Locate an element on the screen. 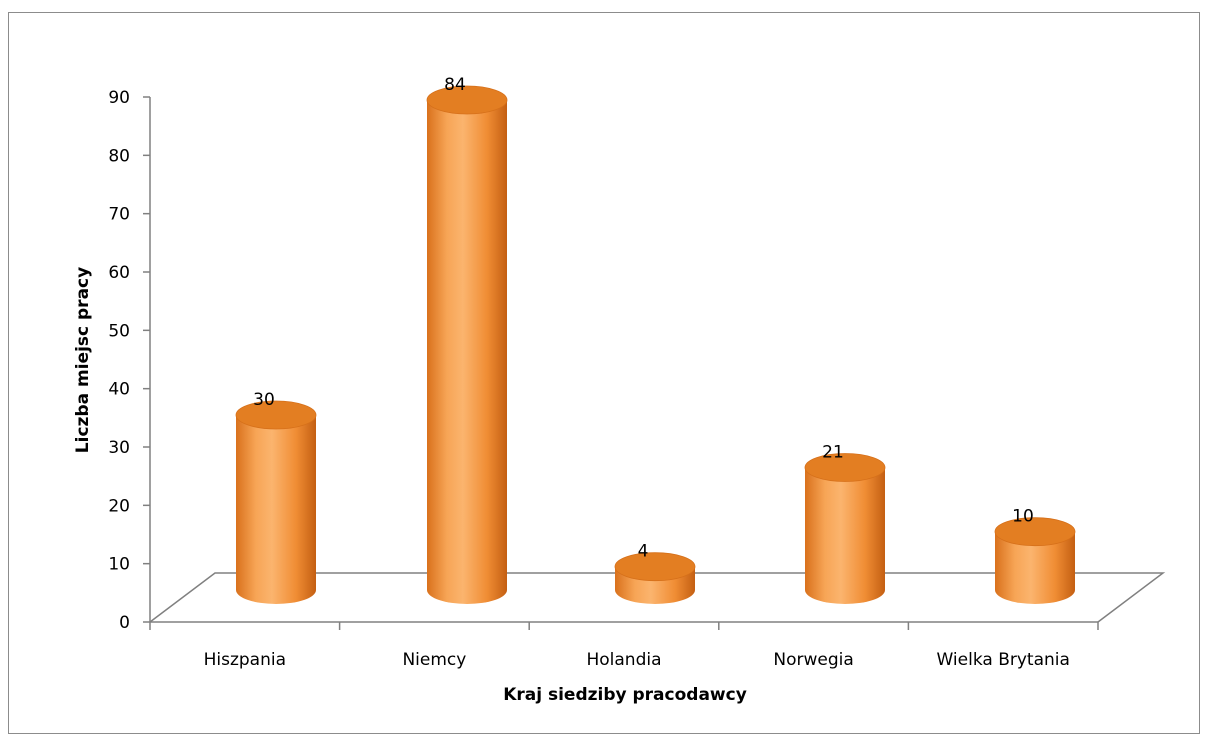  data-label: 4 is located at coordinates (643, 552).